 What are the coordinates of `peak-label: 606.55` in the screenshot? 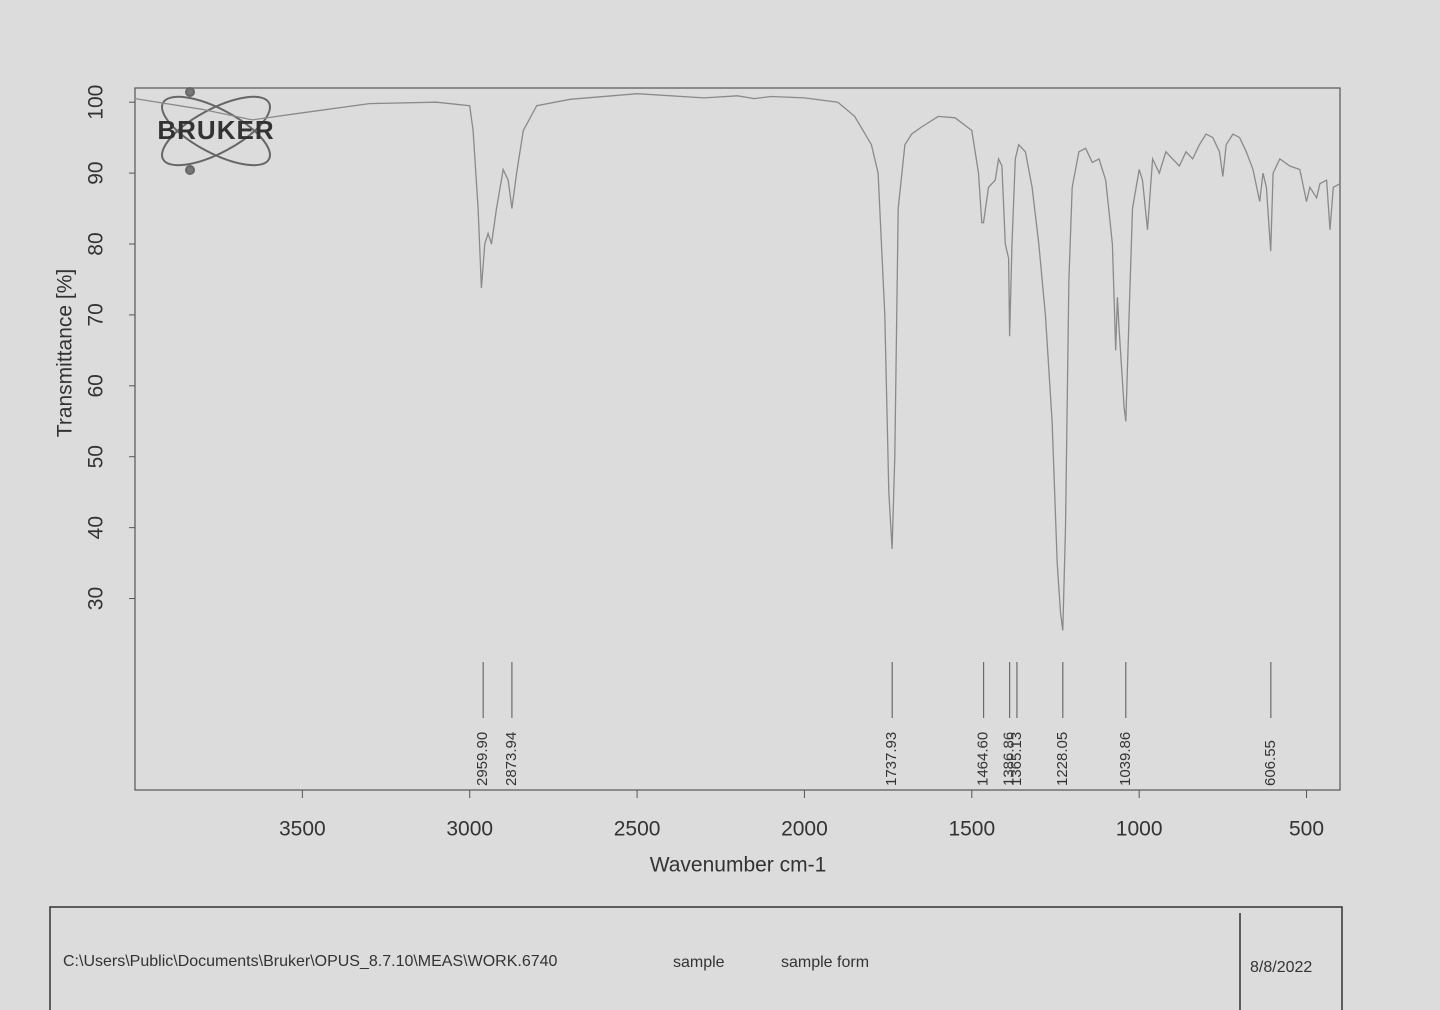 It's located at (1270, 763).